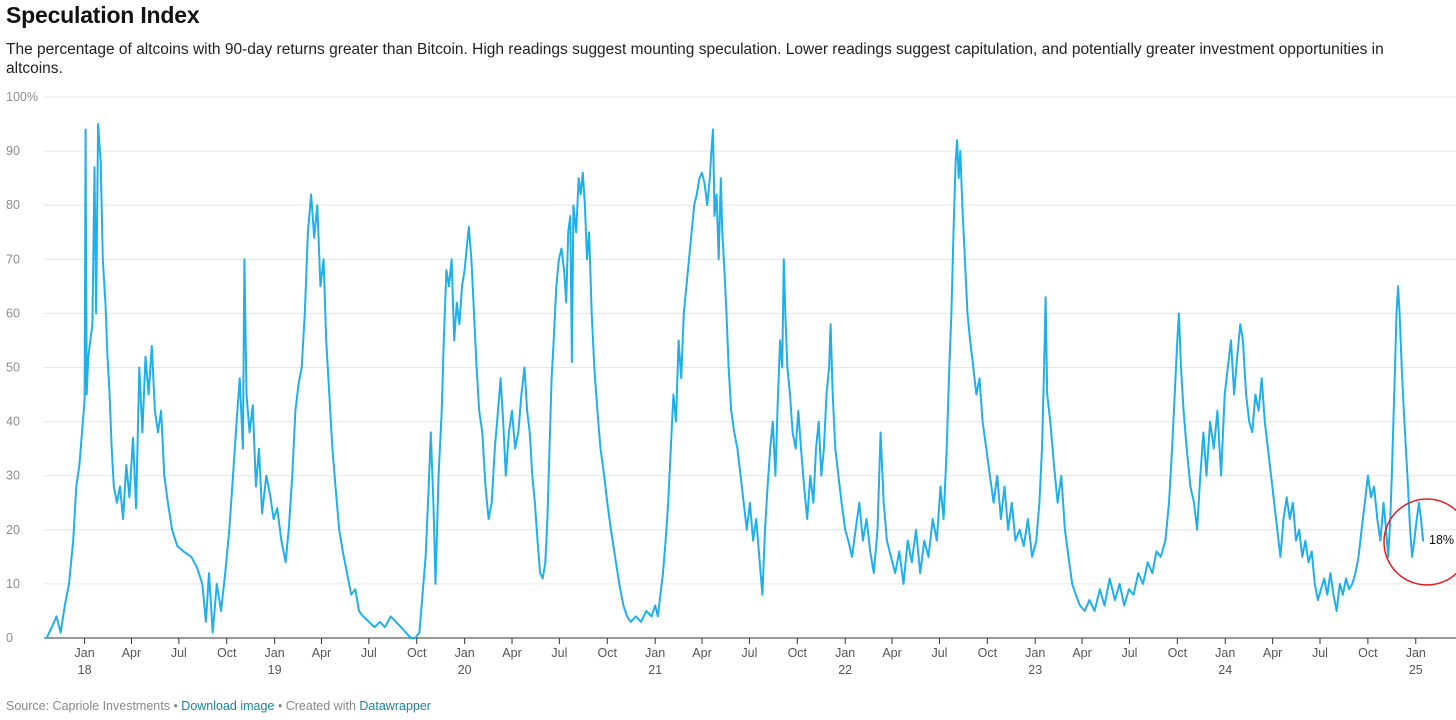 The image size is (1456, 720). I want to click on x-tick-year-label: 21, so click(655, 670).